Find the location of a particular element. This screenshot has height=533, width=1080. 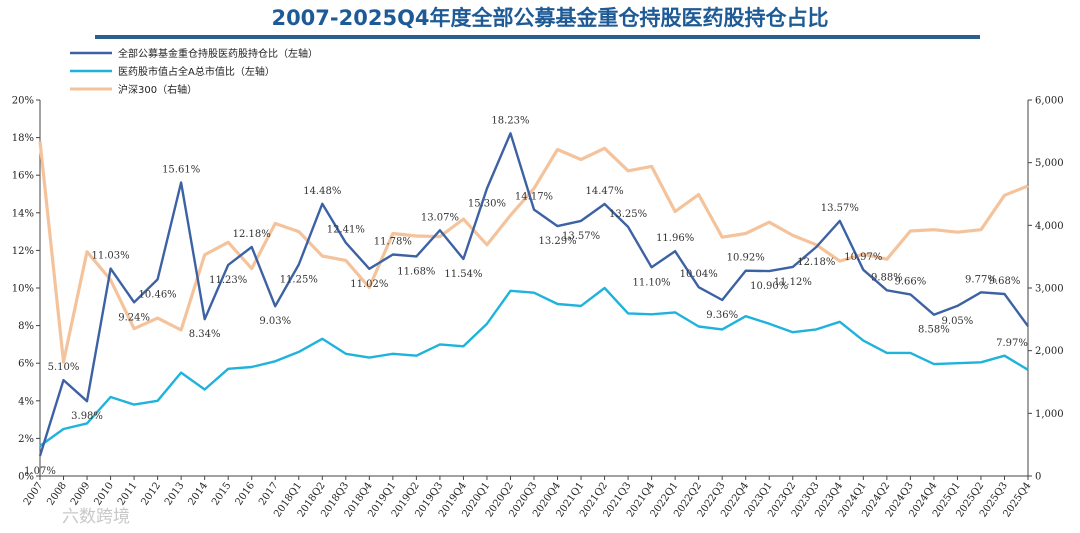

right-tick-label: 1,000 is located at coordinates (1049, 414).